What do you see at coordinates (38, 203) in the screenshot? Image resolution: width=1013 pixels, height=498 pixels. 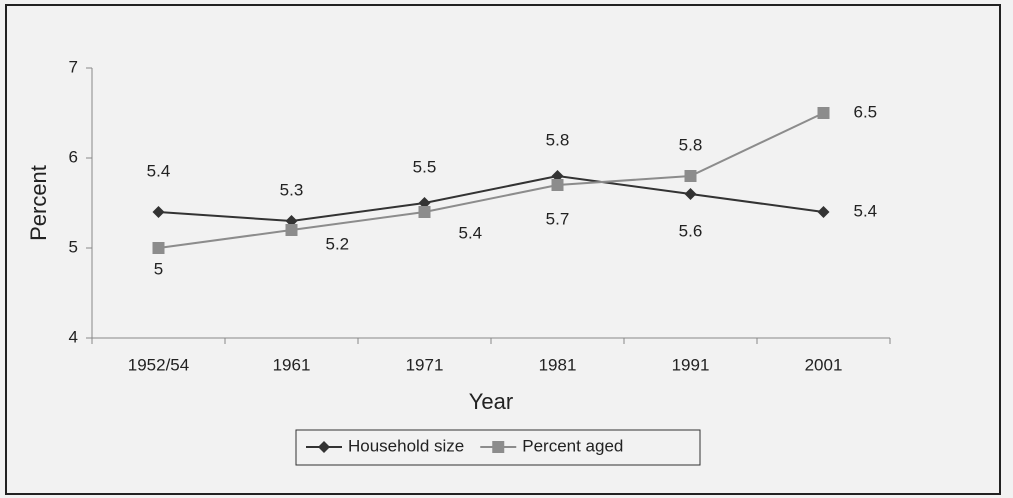 I see `y-axis-title: Percent` at bounding box center [38, 203].